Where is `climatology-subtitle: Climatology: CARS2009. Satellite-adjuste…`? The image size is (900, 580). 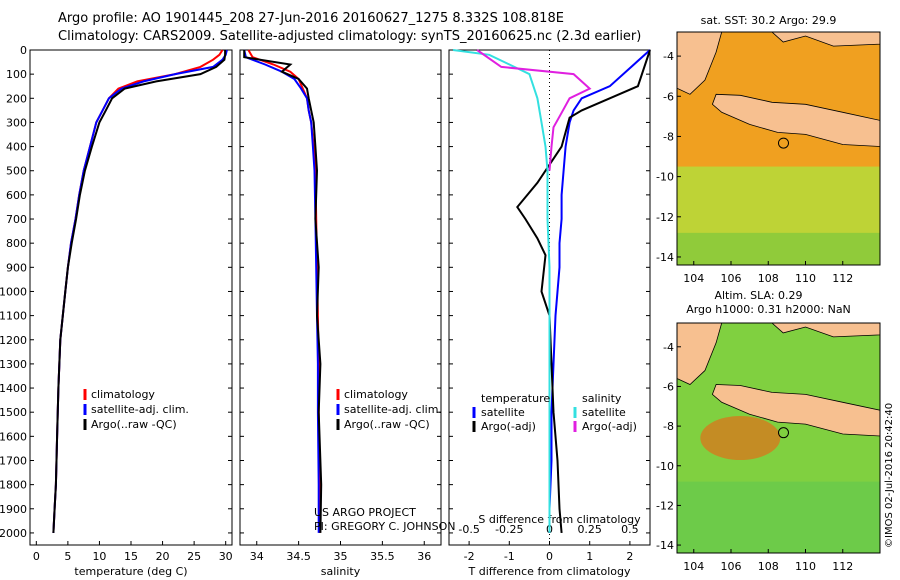 climatology-subtitle: Climatology: CARS2009. Satellite-adjuste… is located at coordinates (350, 36).